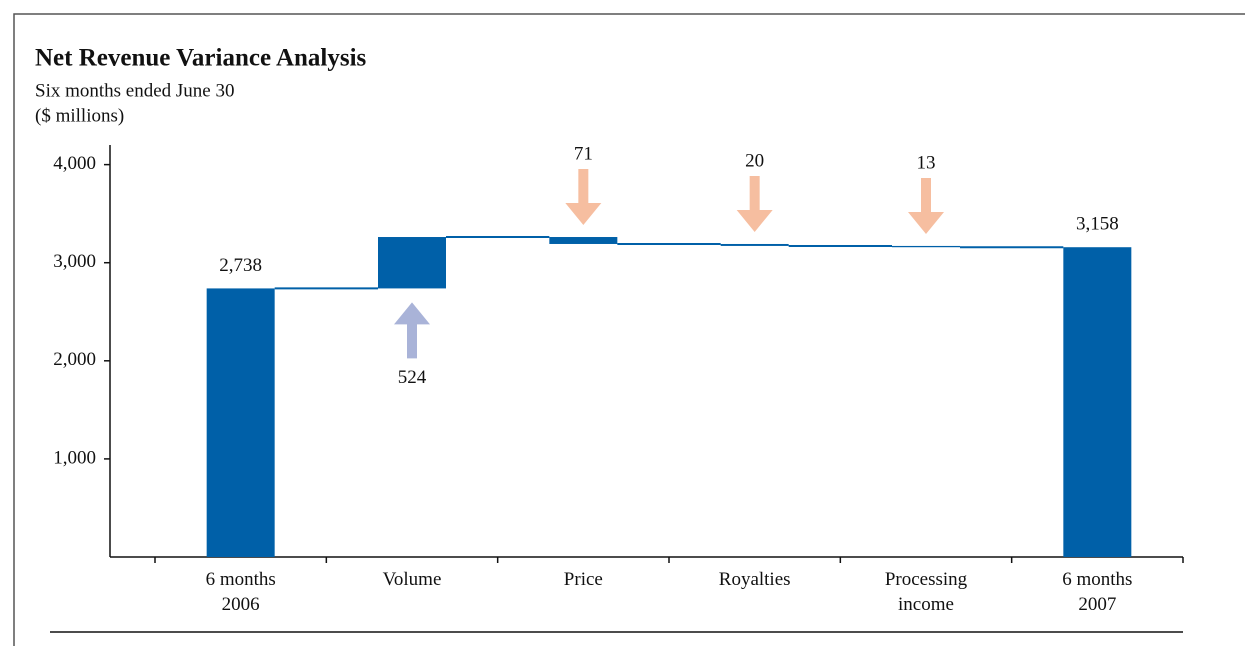  What do you see at coordinates (74, 261) in the screenshot?
I see `y-tick-label: 3,000` at bounding box center [74, 261].